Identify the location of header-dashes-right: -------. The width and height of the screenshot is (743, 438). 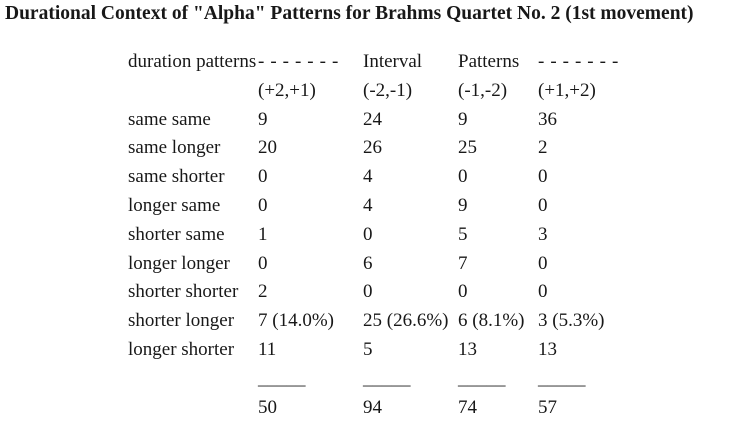
(581, 61).